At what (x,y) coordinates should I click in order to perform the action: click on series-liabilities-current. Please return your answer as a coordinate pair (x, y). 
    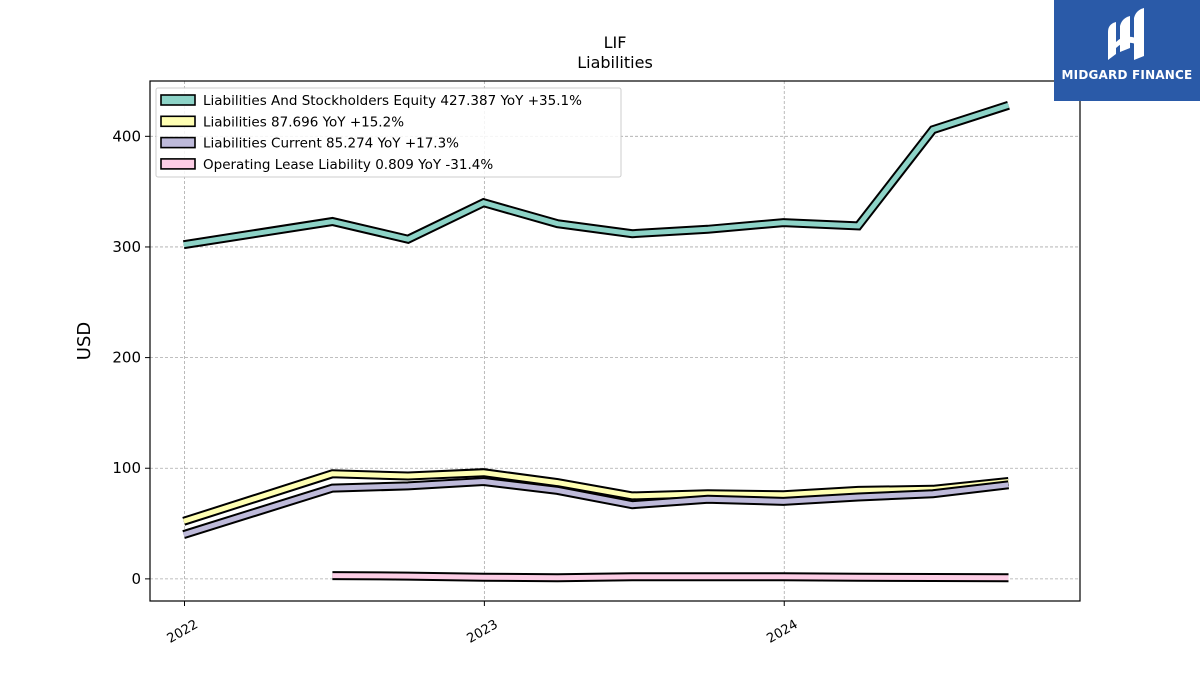
    Looking at the image, I should click on (596, 507).